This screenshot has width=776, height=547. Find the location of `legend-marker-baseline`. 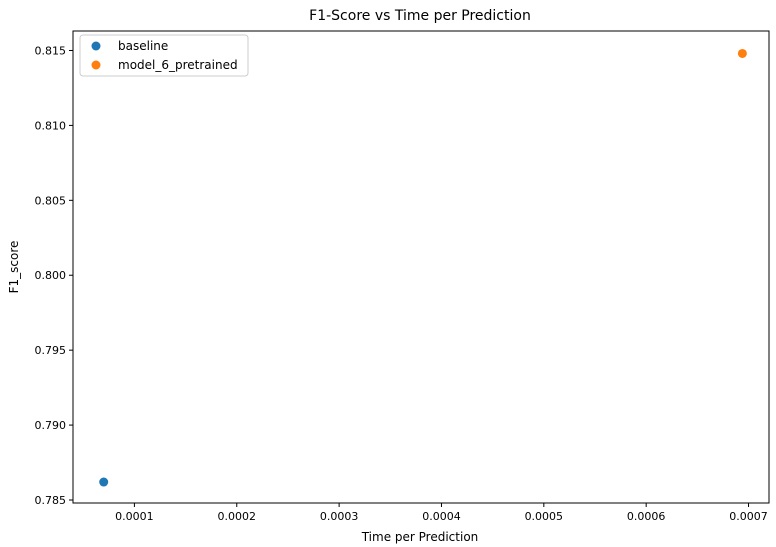

legend-marker-baseline is located at coordinates (96, 46).